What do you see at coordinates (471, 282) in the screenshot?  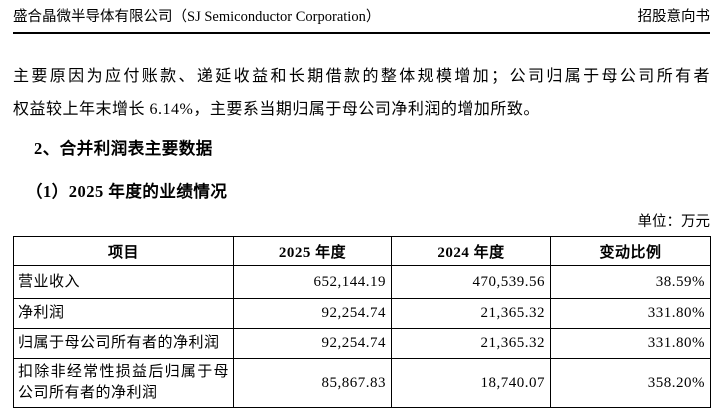 I see `table-cell-value: 470,539.56` at bounding box center [471, 282].